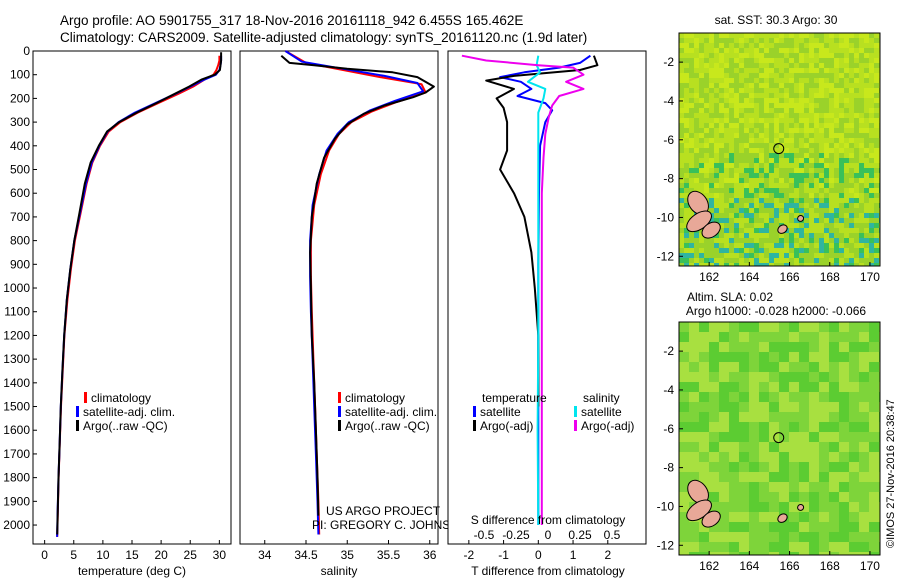 Image resolution: width=900 pixels, height=580 pixels. What do you see at coordinates (391, 412) in the screenshot?
I see `legend-label-satellite: satellite-adj. clim.` at bounding box center [391, 412].